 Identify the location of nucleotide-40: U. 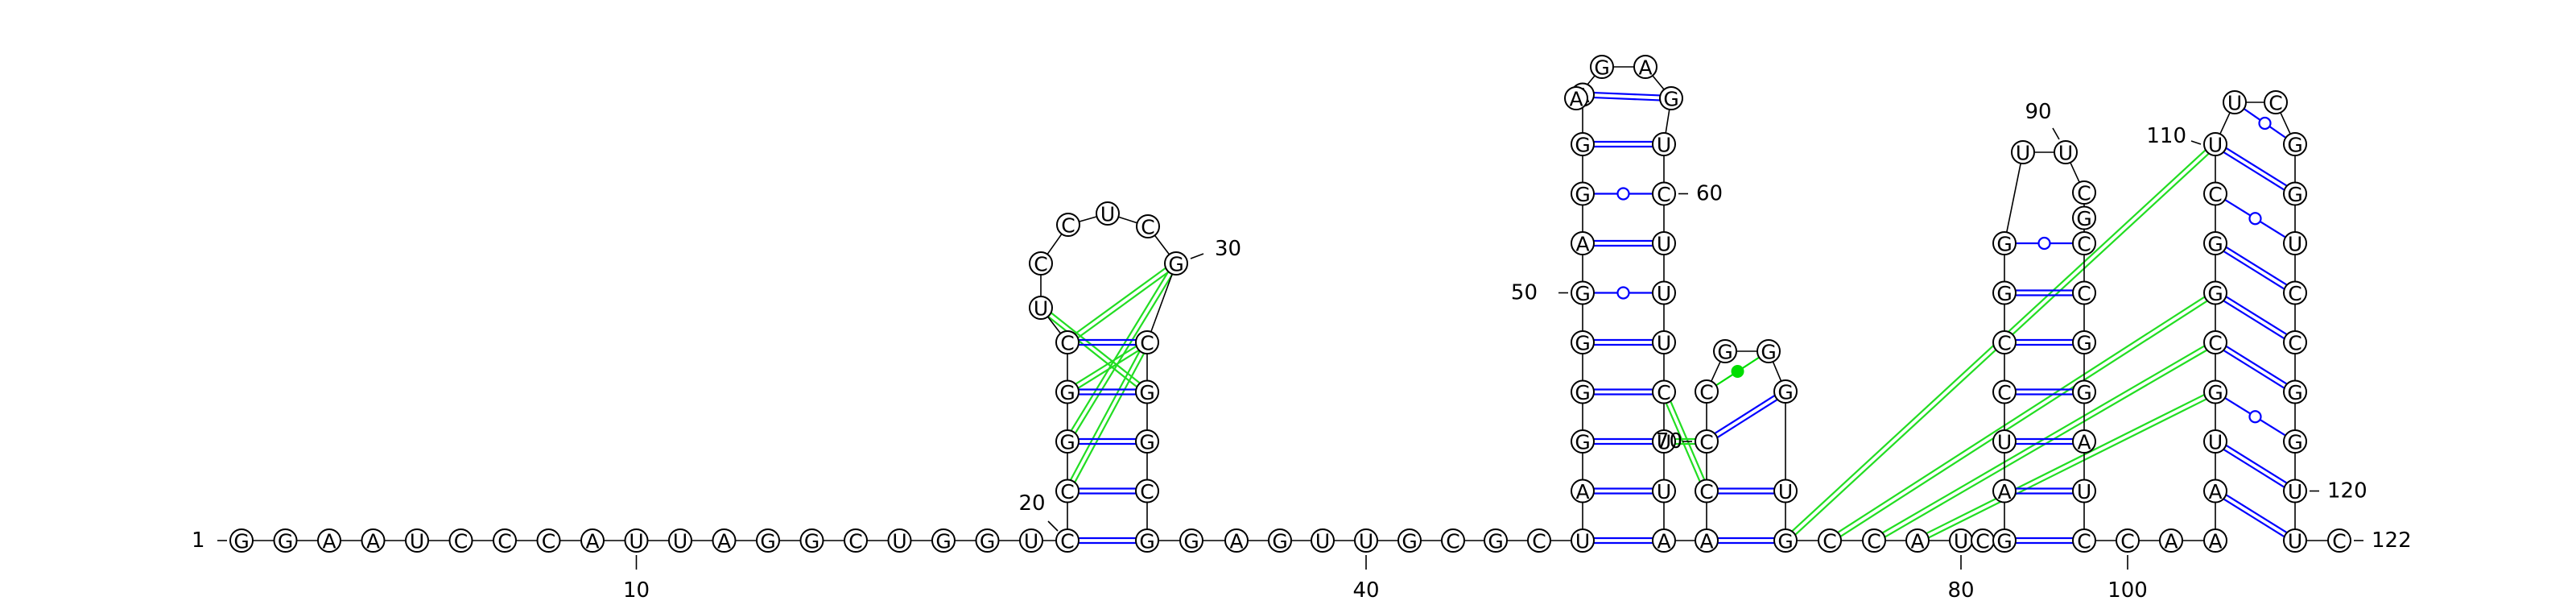
(1366, 540).